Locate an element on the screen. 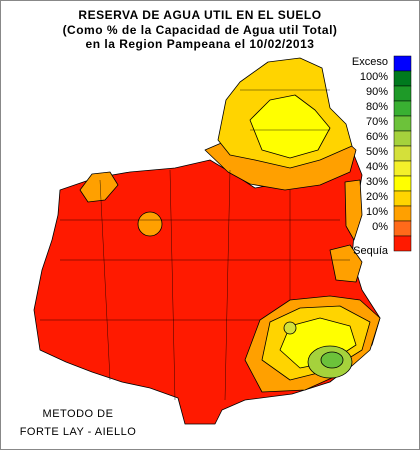  legend-label: 100% is located at coordinates (374, 77).